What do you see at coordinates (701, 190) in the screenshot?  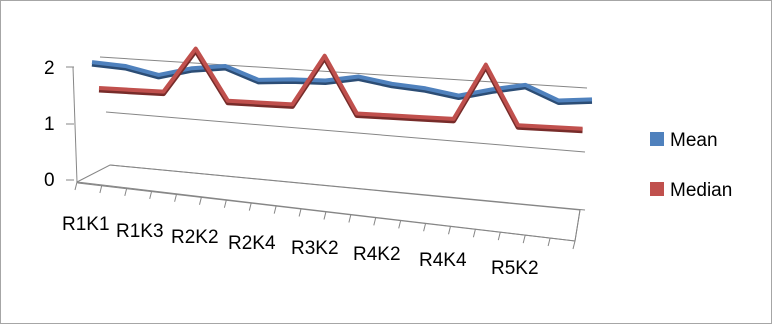 I see `legend-label-median: Median` at bounding box center [701, 190].